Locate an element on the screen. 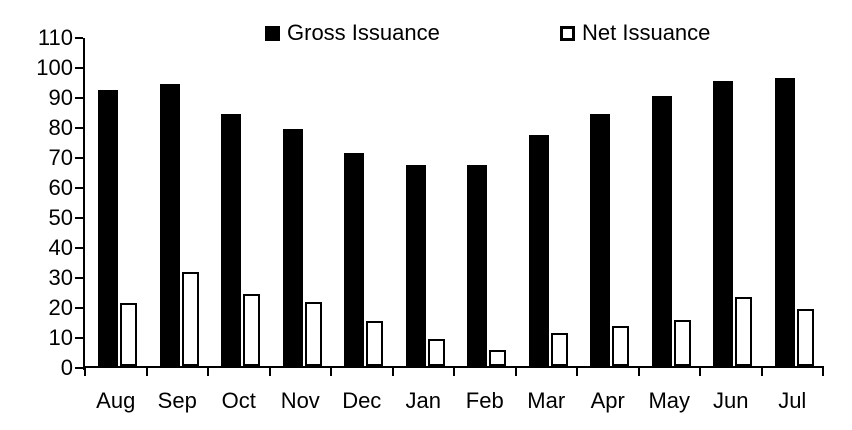 This screenshot has height=430, width=852. y-axis-tick-label: 10 is located at coordinates (60, 337).